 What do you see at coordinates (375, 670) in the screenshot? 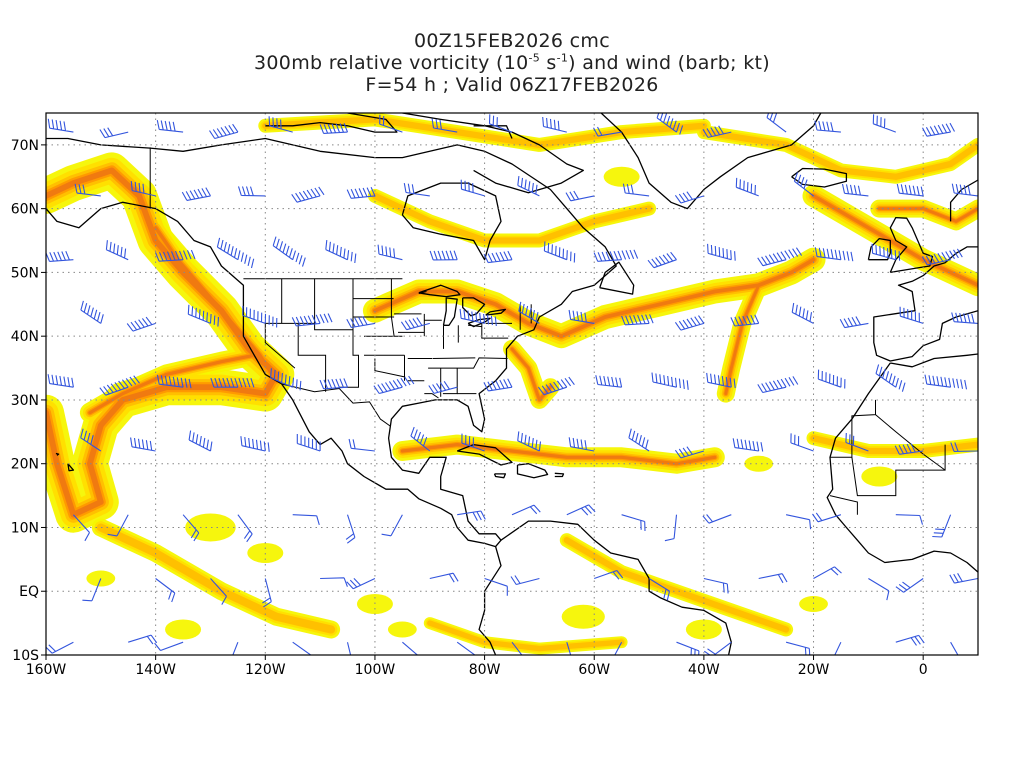
I see `lon-tick-label: 100W` at bounding box center [375, 670].